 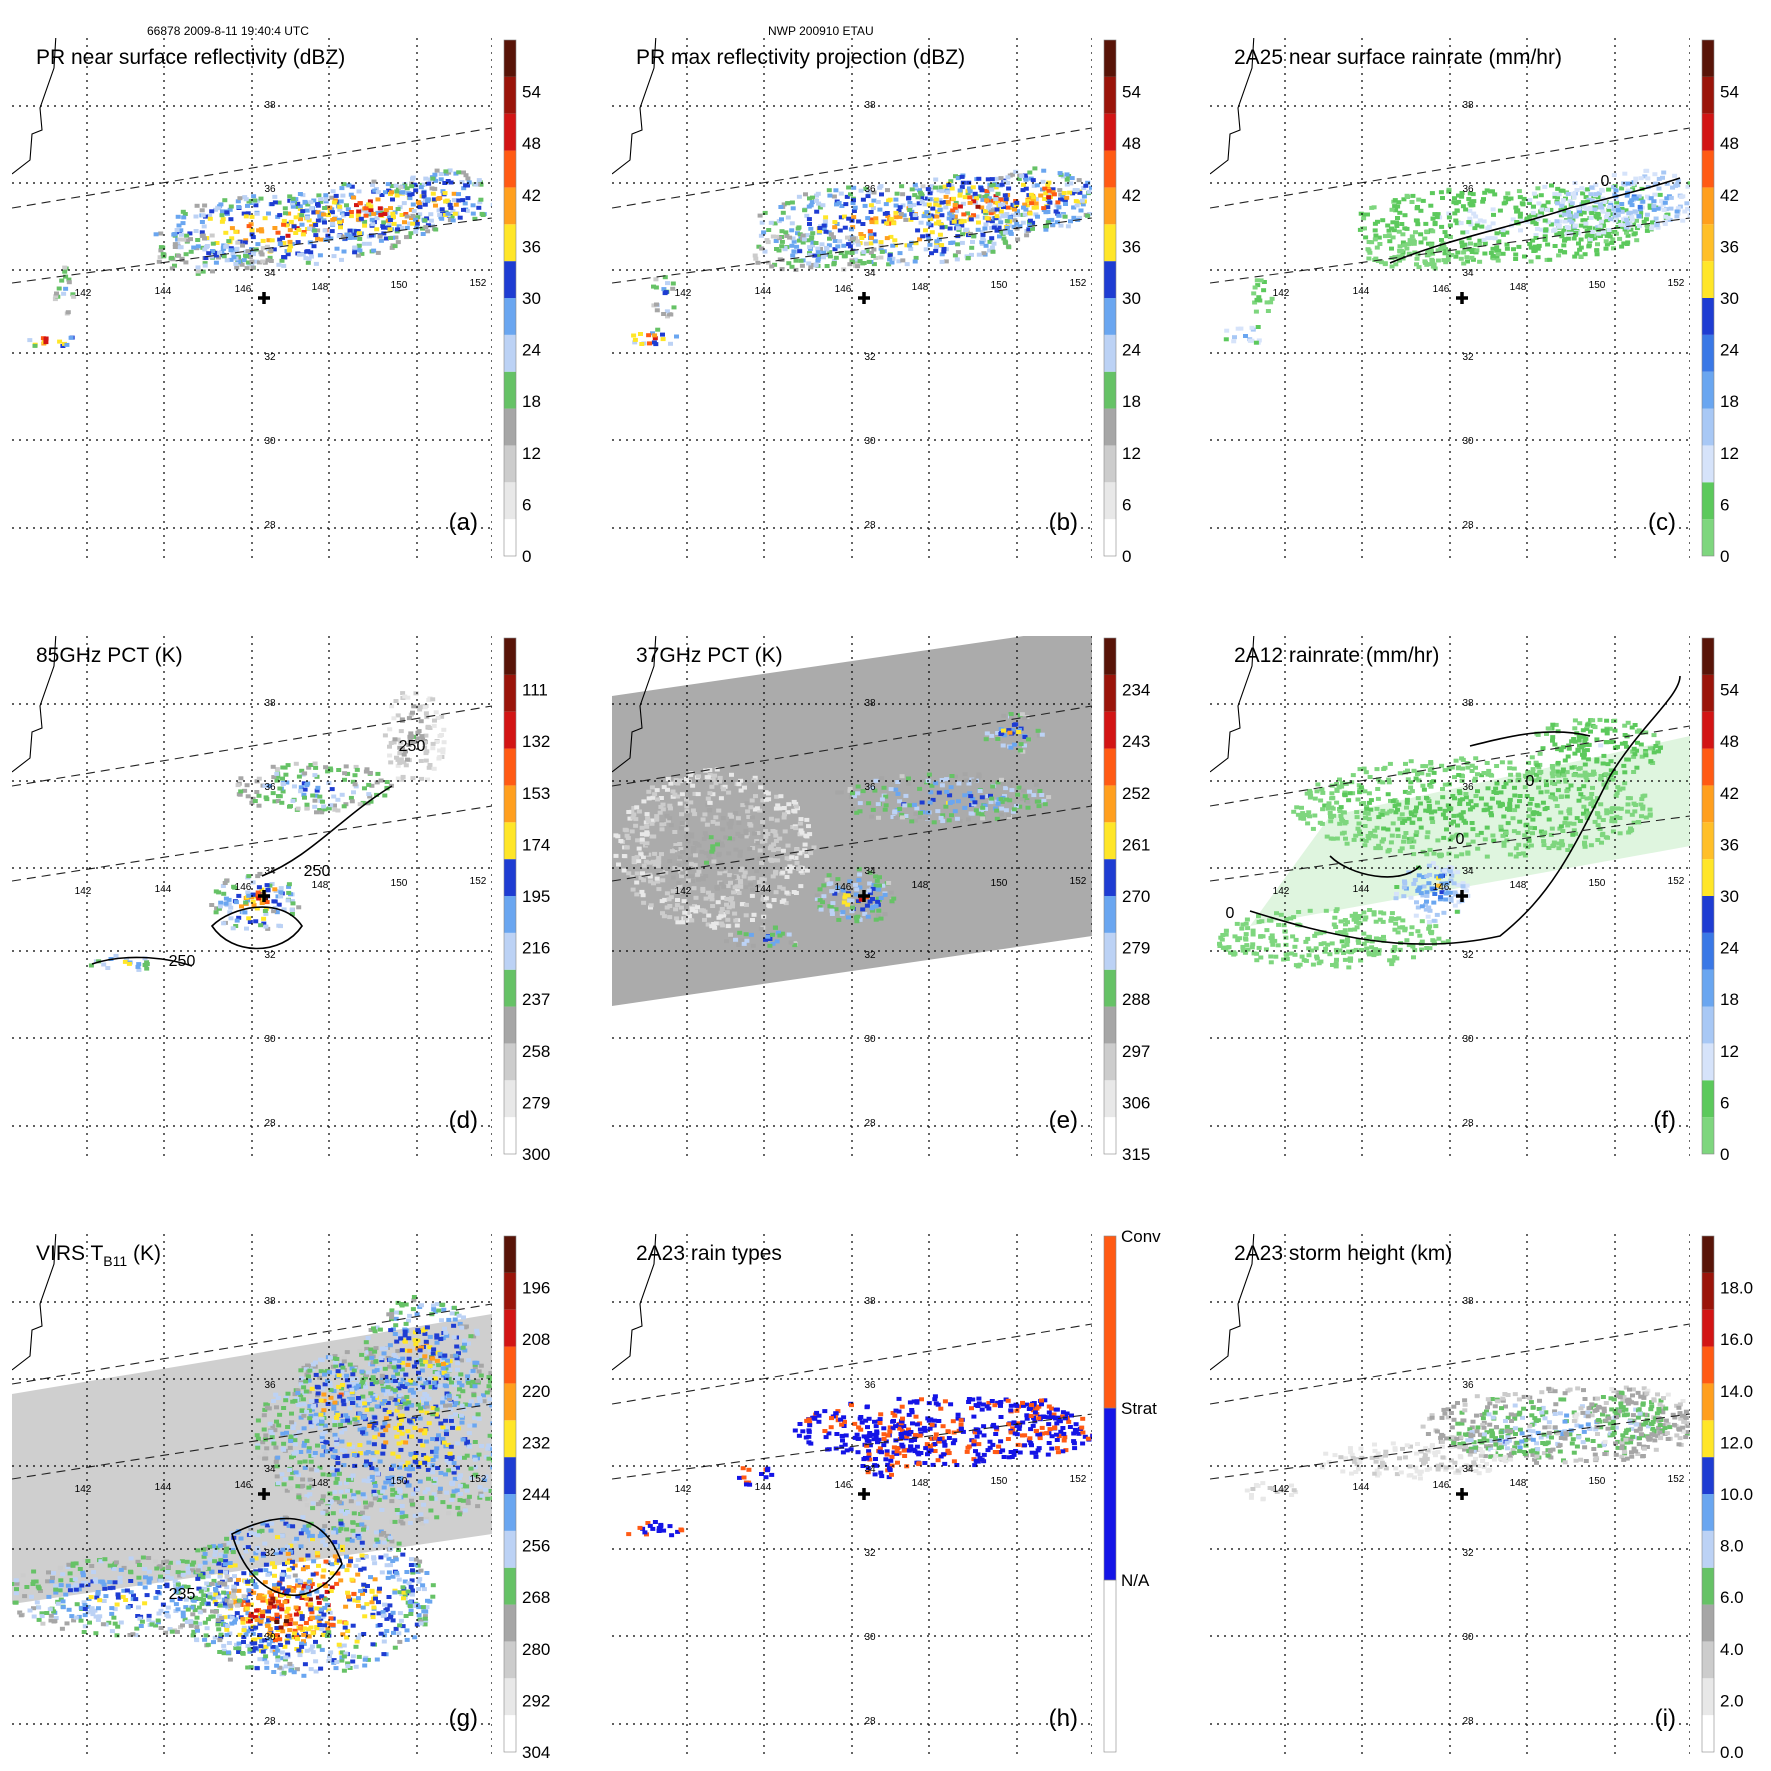 I want to click on colorbar-tick-label: 288, so click(x=1136, y=999).